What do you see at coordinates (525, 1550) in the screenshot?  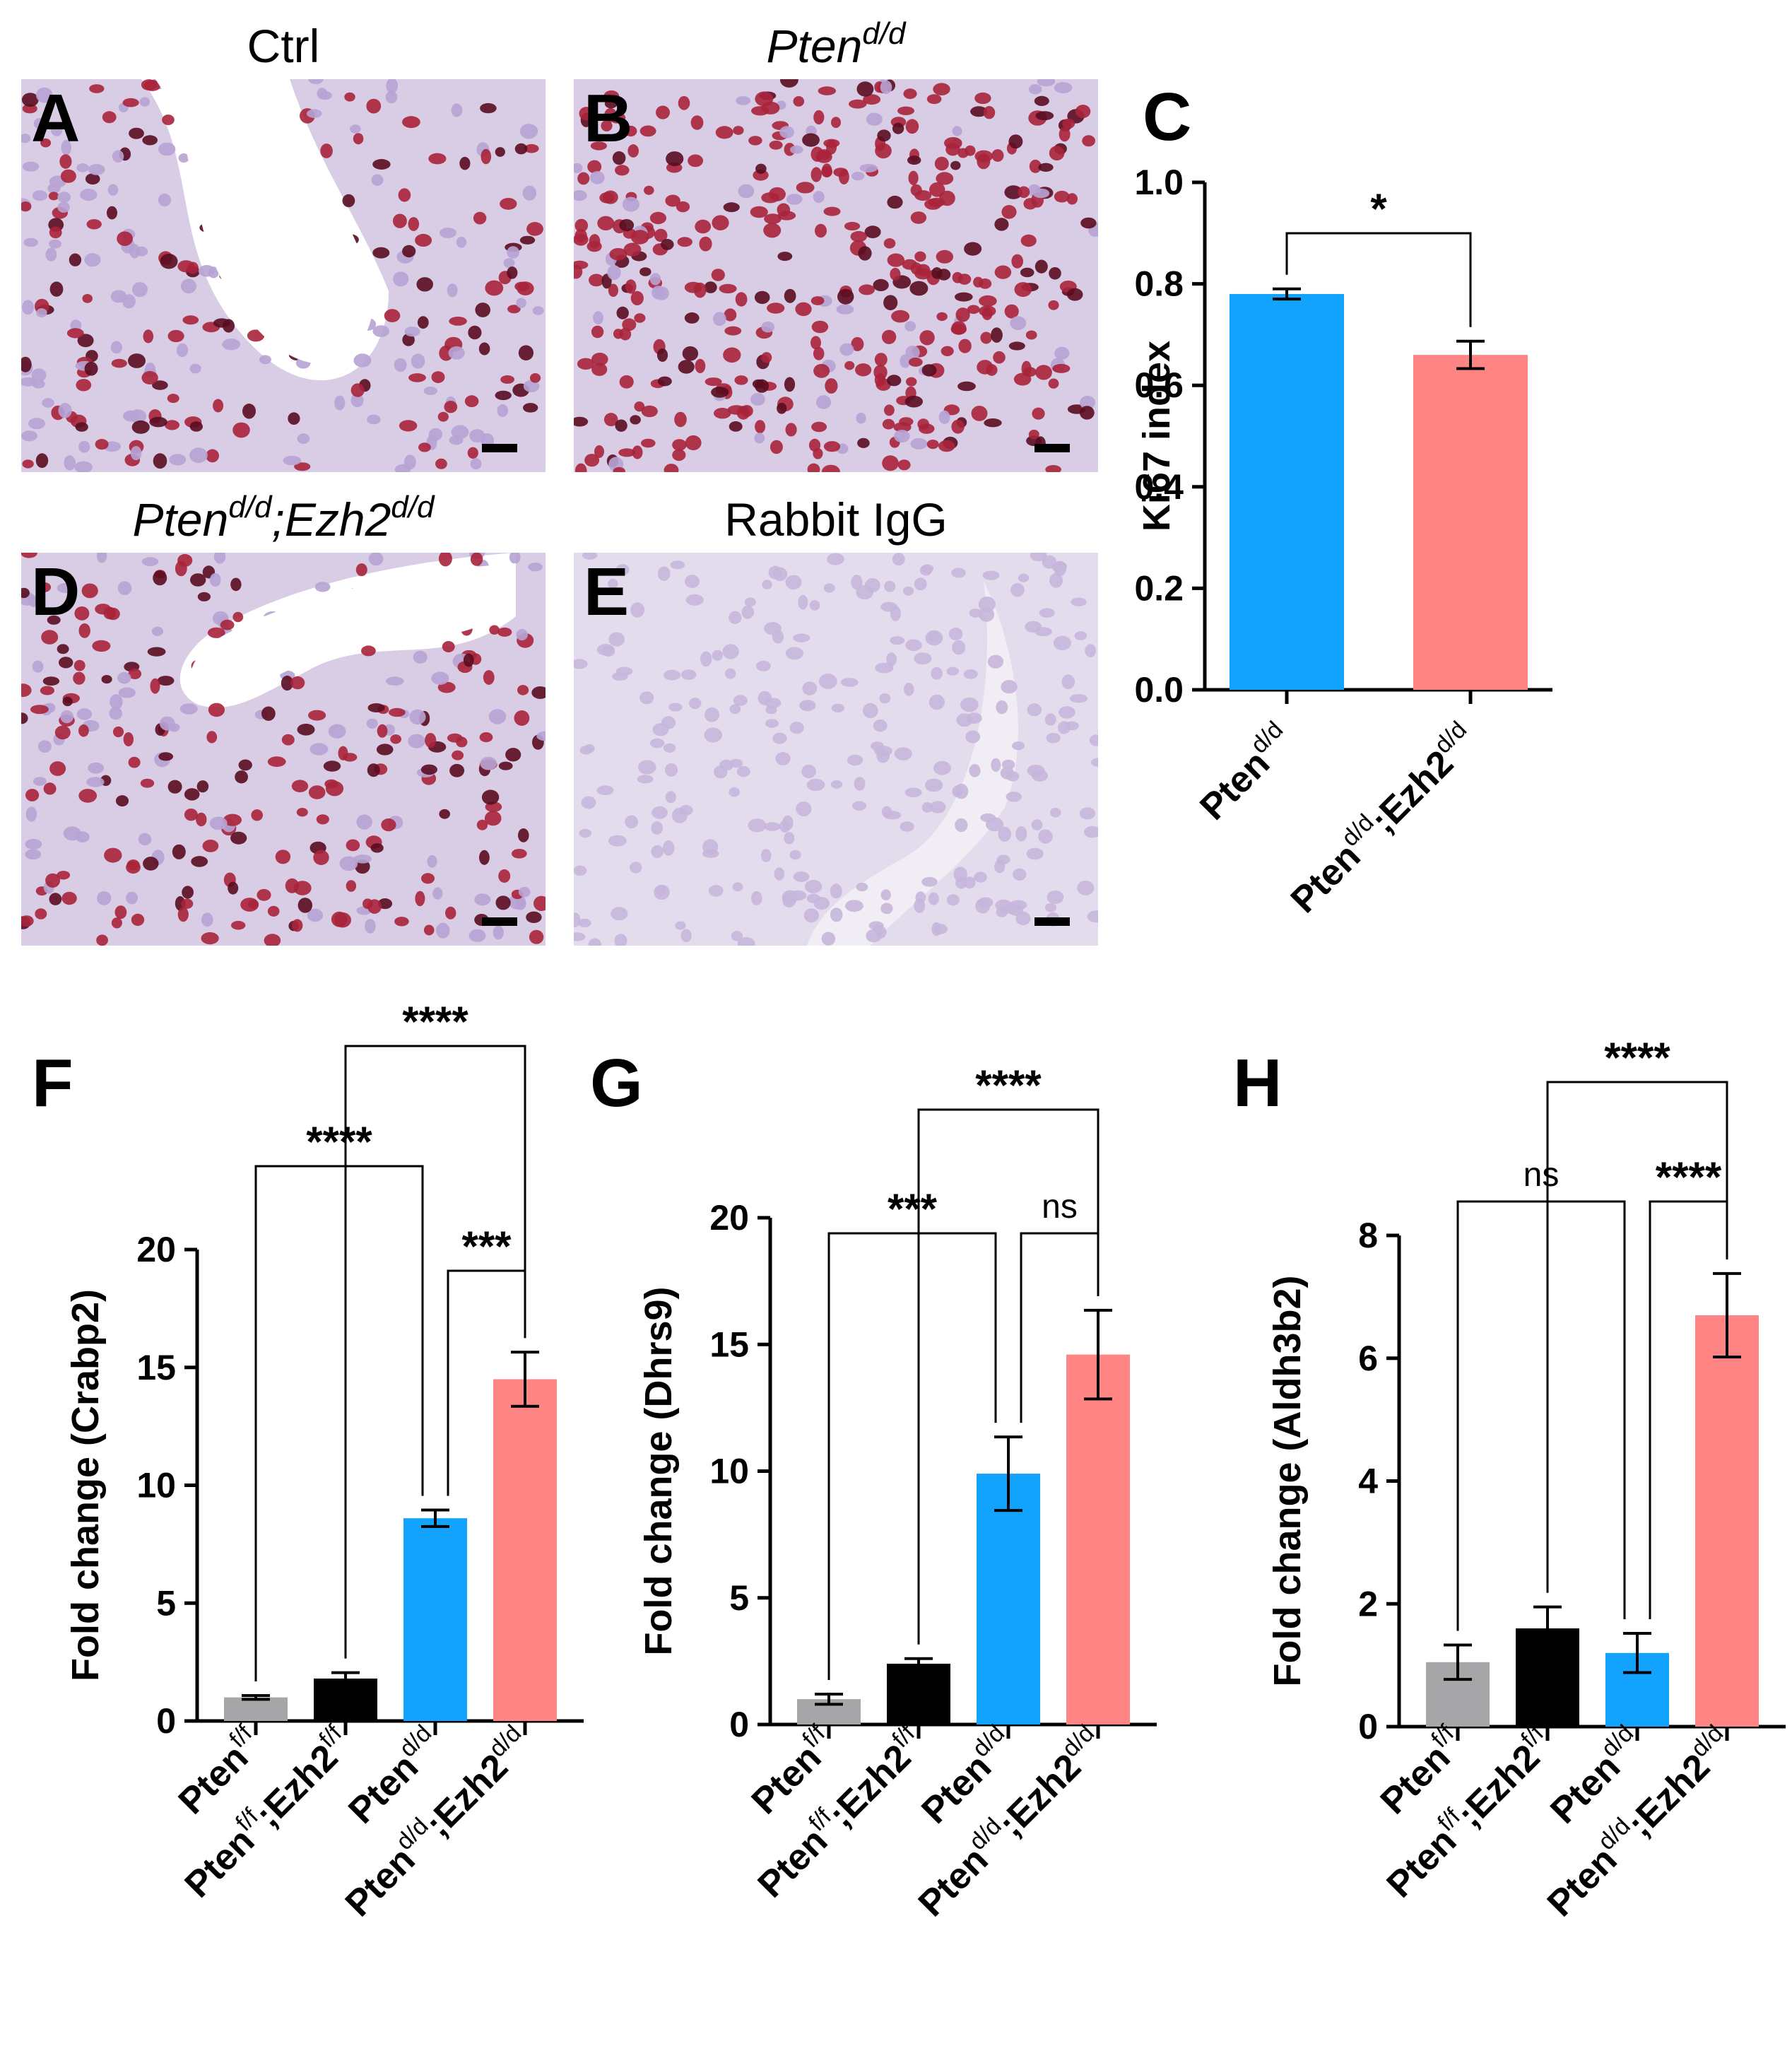 I see `bar` at bounding box center [525, 1550].